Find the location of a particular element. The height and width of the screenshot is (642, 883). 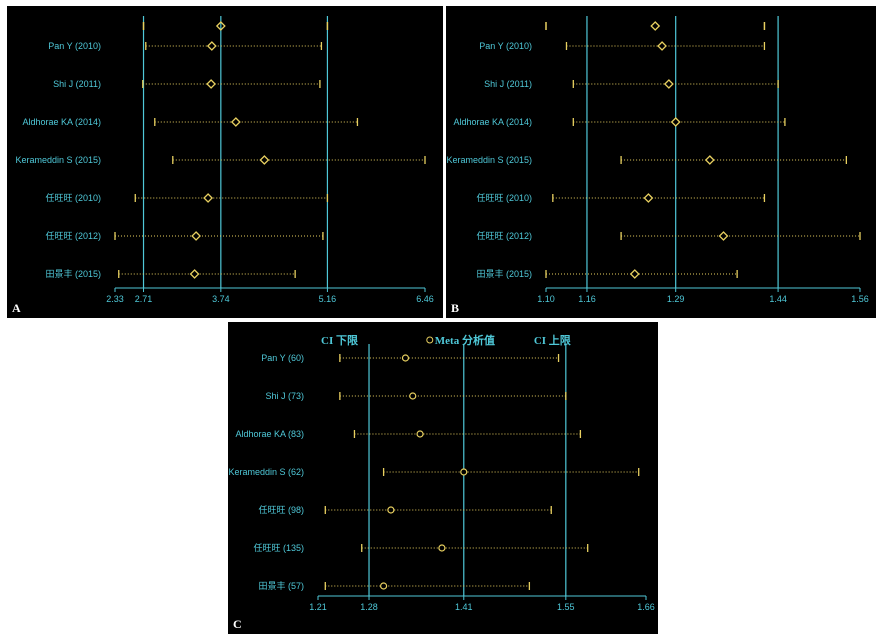

legend-circle-icon is located at coordinates (430, 340).